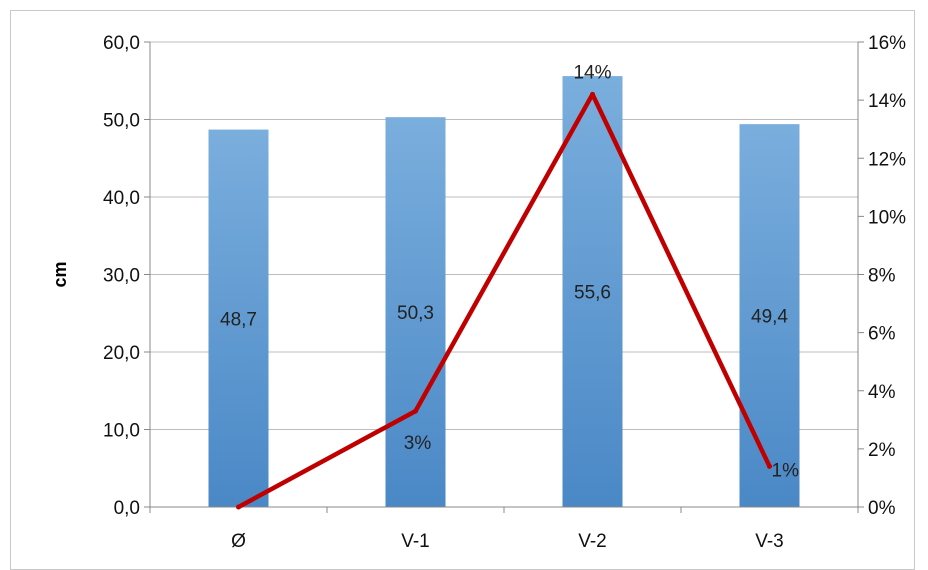 The width and height of the screenshot is (928, 570). Describe the element at coordinates (887, 217) in the screenshot. I see `y2-tick-label: 10%` at that location.